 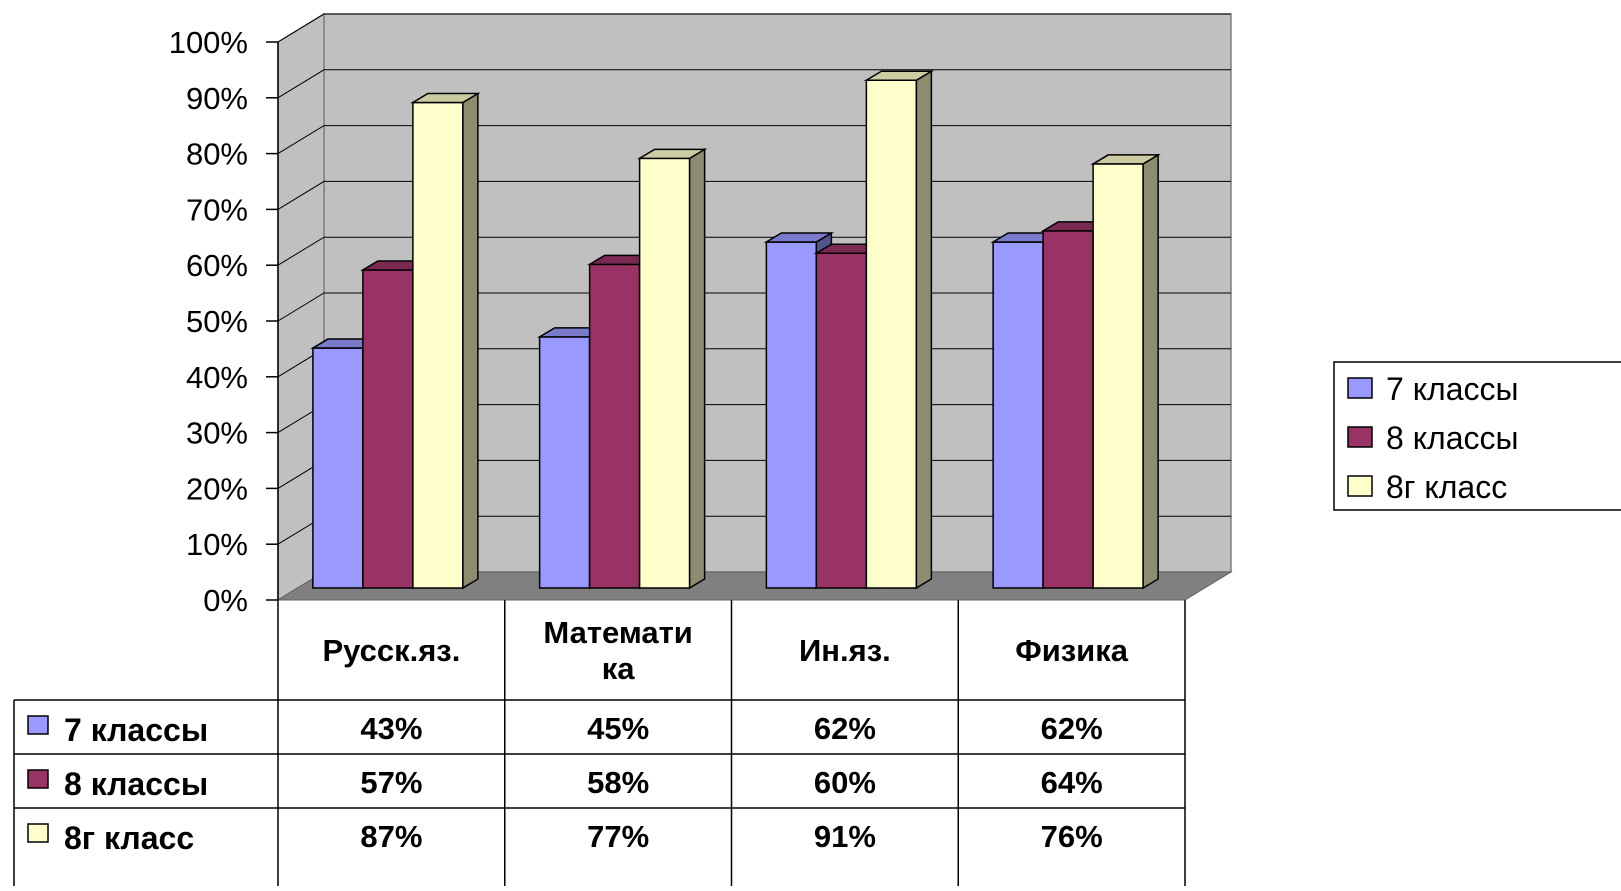 What do you see at coordinates (217, 544) in the screenshot?
I see `y-tick-label: 10%` at bounding box center [217, 544].